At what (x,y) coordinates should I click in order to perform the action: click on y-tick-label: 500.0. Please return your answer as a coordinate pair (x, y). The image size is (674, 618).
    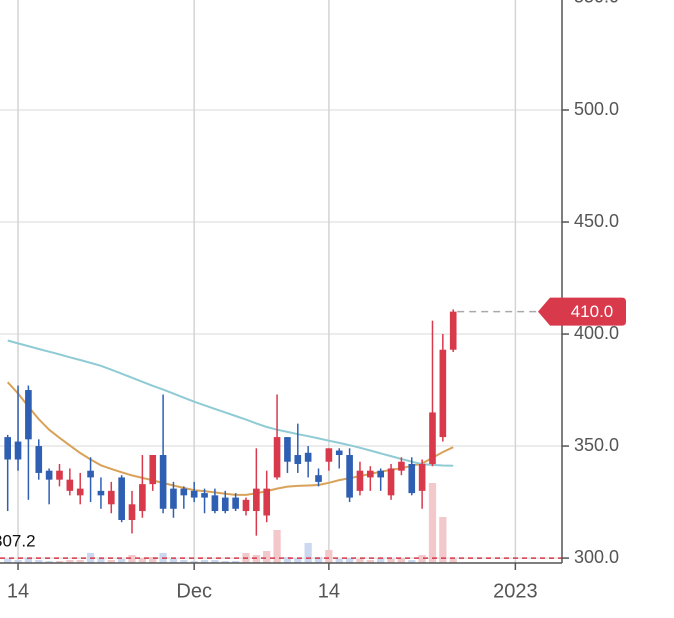
    Looking at the image, I should click on (596, 109).